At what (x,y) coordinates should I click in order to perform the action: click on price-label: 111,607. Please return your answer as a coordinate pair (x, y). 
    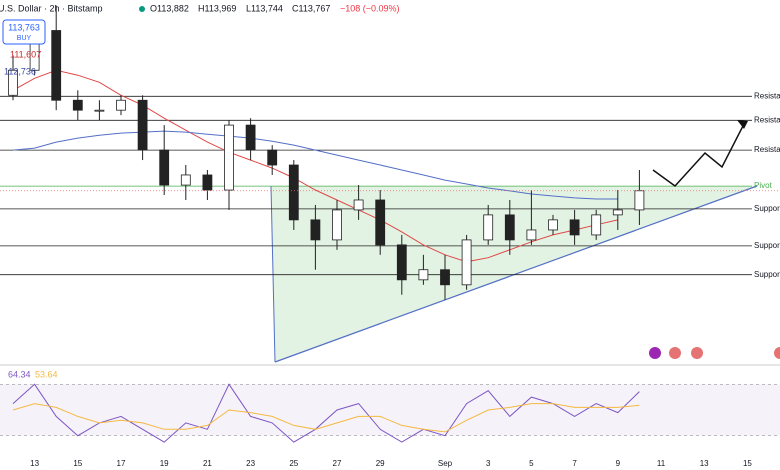
    Looking at the image, I should click on (25, 54).